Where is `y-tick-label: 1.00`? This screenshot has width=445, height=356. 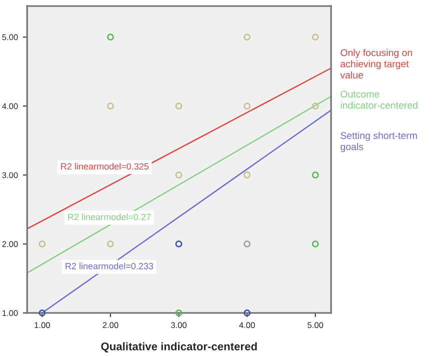
y-tick-label: 1.00 is located at coordinates (10, 313).